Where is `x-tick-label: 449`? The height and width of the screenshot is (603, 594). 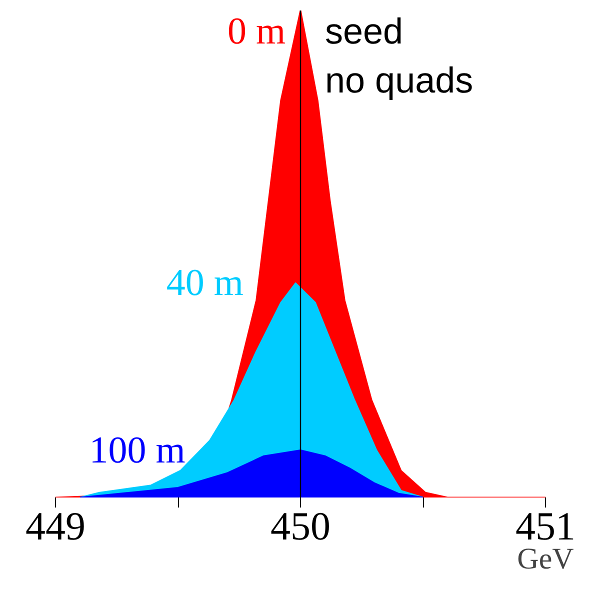
x-tick-label: 449 is located at coordinates (56, 526).